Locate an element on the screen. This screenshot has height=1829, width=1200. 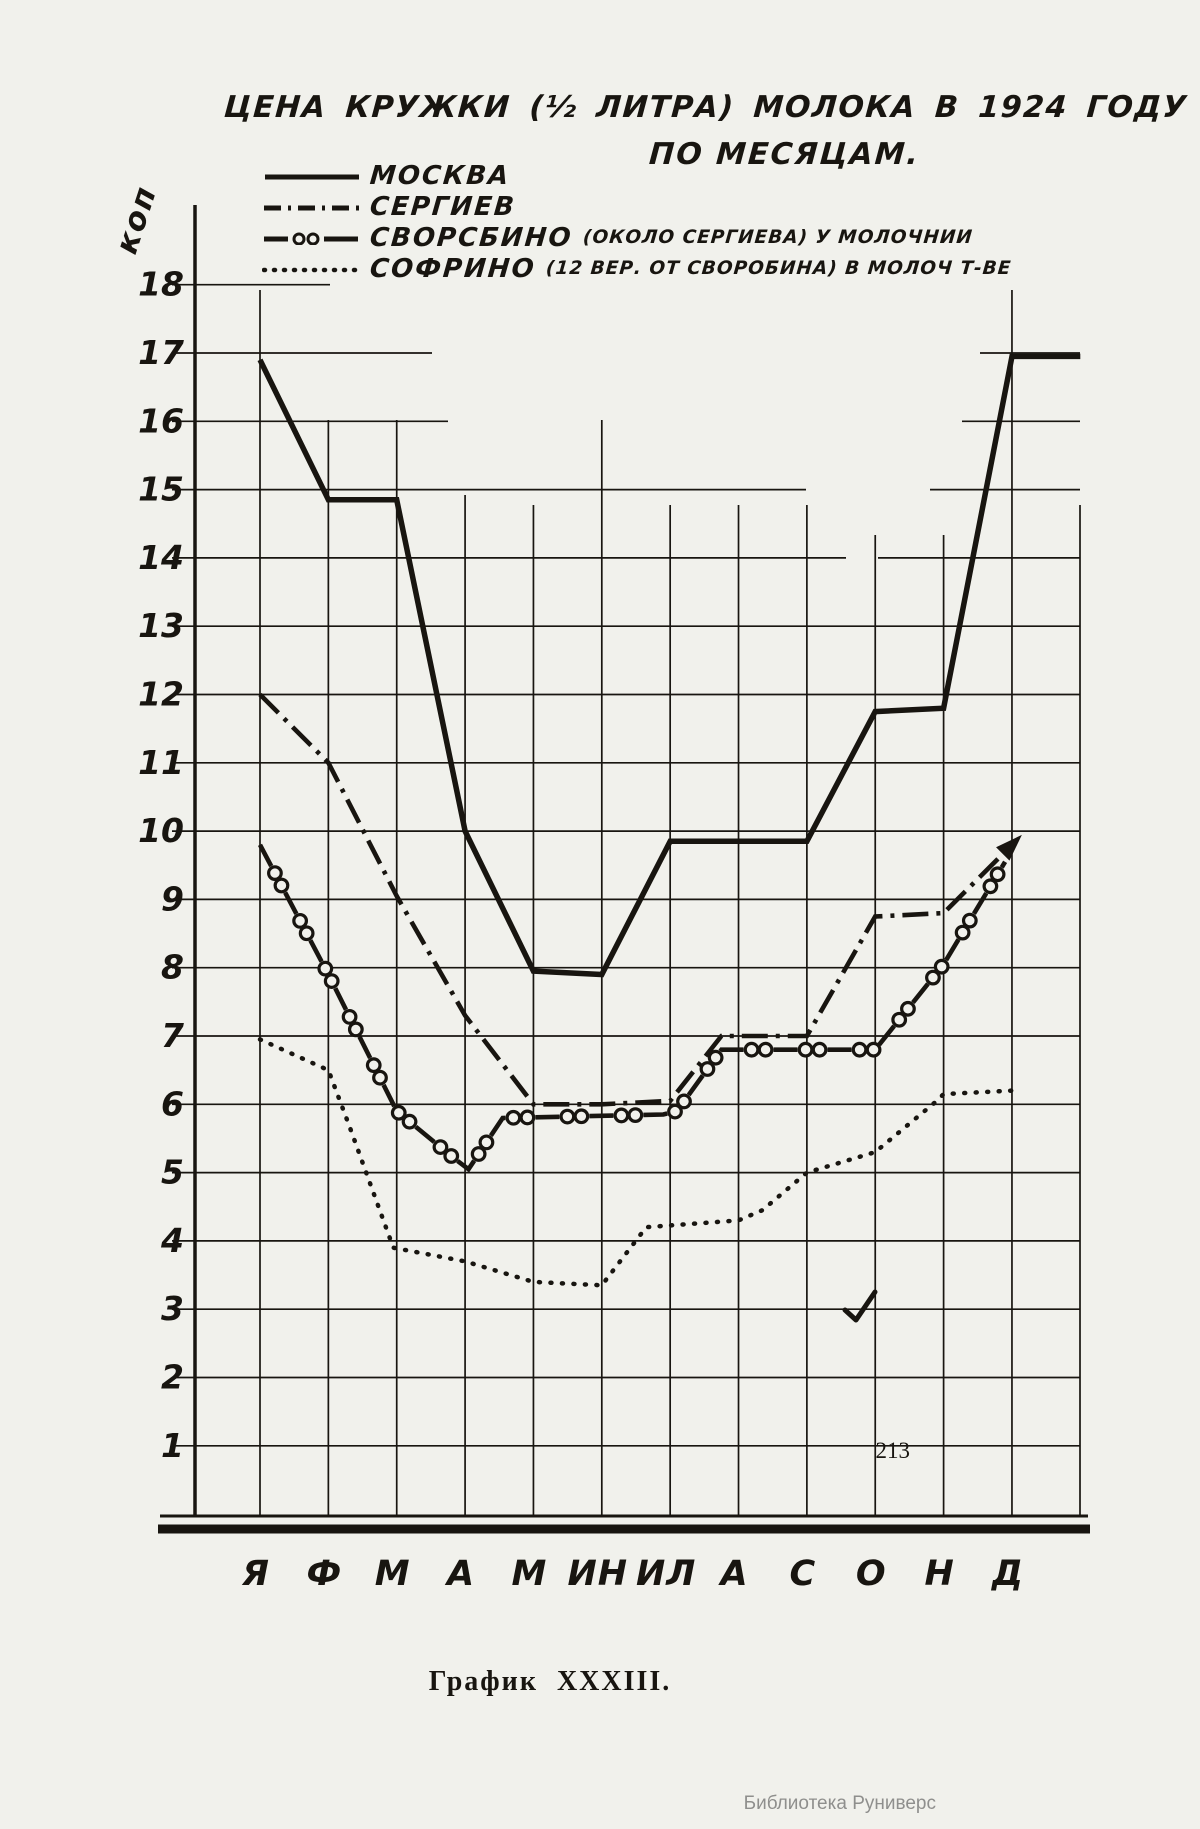
x-month-label: Н is located at coordinates (939, 1574).